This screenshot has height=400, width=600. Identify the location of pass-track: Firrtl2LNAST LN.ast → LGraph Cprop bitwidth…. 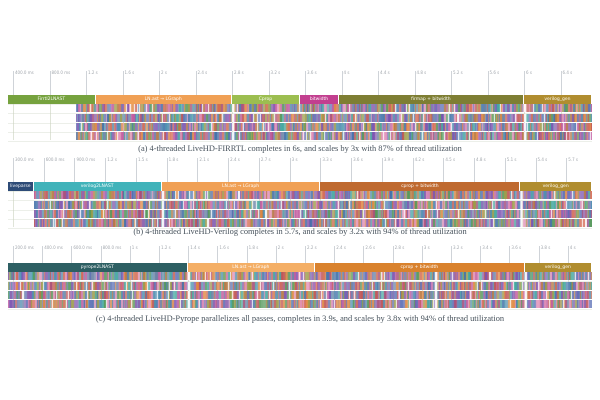
(300, 99).